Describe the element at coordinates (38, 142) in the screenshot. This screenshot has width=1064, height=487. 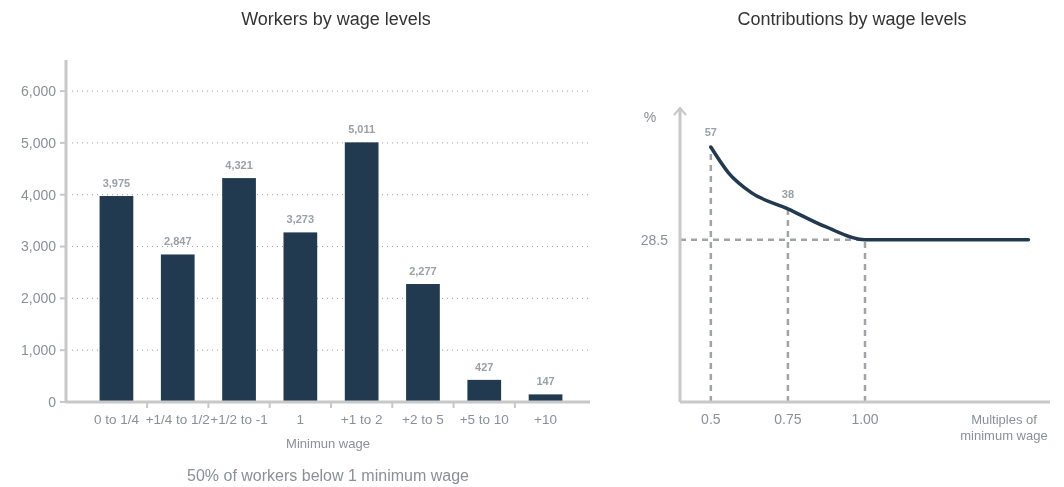
I see `y-tick-label: 5,000` at that location.